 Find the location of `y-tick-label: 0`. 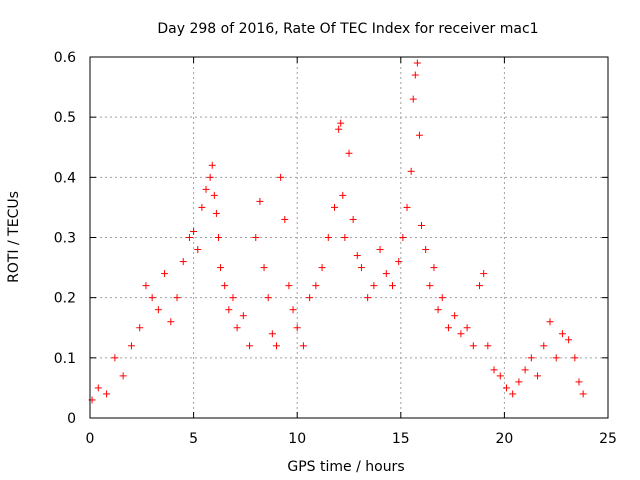

y-tick-label: 0 is located at coordinates (71, 419).